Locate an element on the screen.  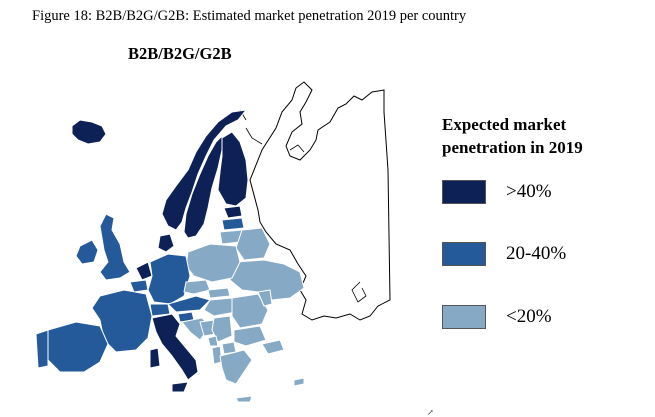
country-turkey-eu is located at coordinates (273, 347).